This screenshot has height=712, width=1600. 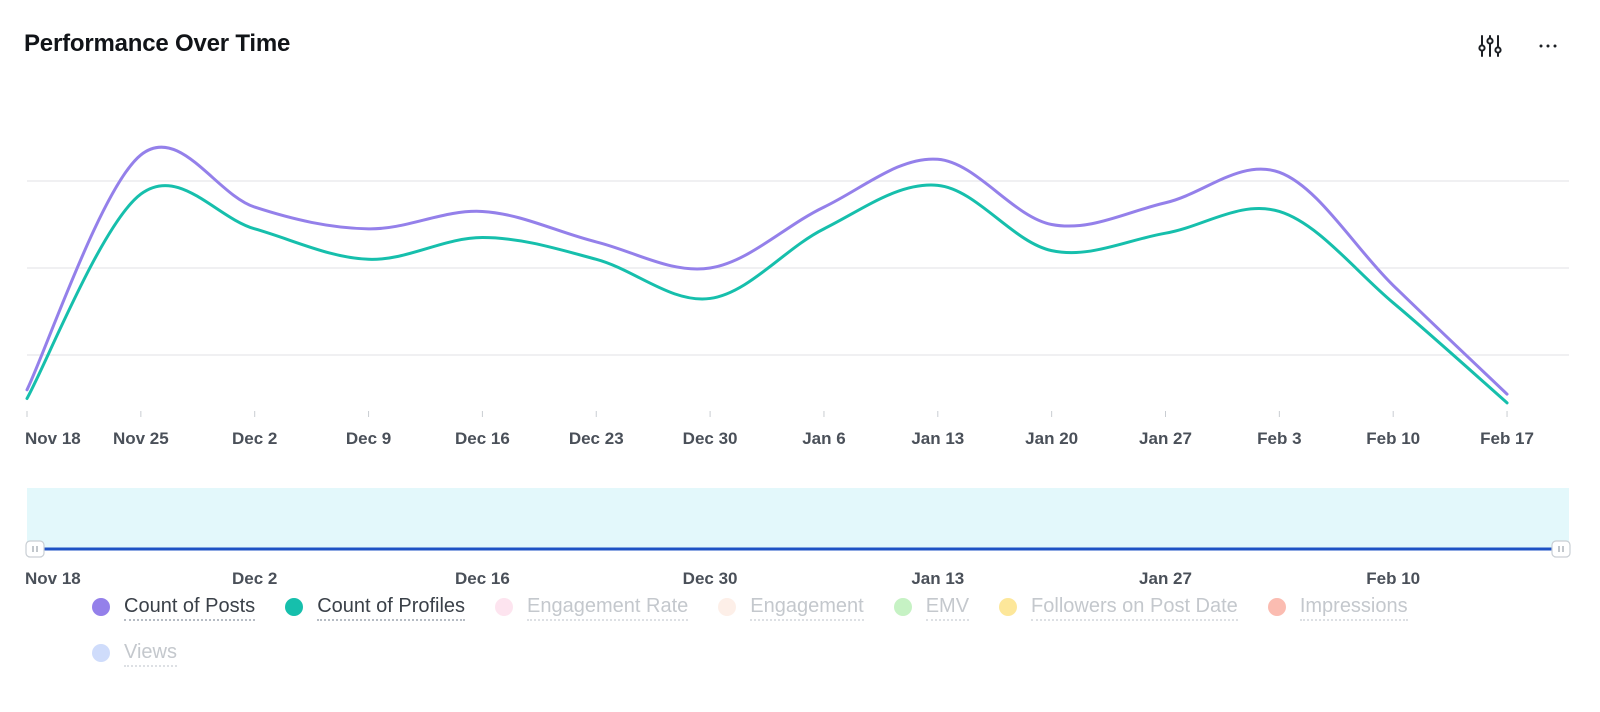 I want to click on x-tick-label: Jan 20, so click(x=1051, y=438).